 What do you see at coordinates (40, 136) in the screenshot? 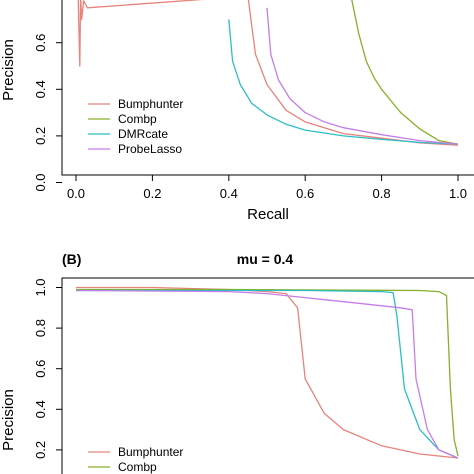
I see `y-tick-label-1: 0.2` at bounding box center [40, 136].